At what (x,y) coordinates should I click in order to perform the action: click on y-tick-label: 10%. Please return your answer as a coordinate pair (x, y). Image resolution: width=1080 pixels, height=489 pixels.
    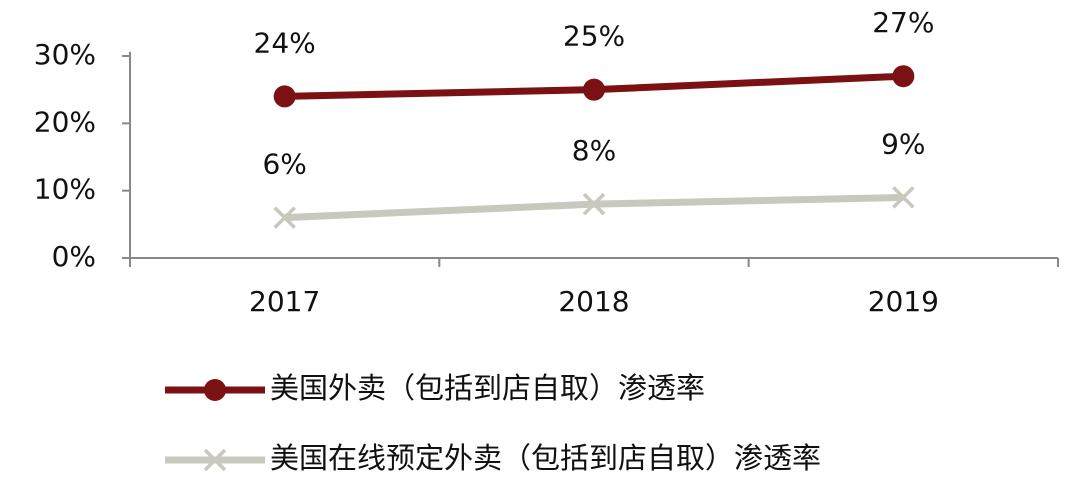
    Looking at the image, I should click on (65, 189).